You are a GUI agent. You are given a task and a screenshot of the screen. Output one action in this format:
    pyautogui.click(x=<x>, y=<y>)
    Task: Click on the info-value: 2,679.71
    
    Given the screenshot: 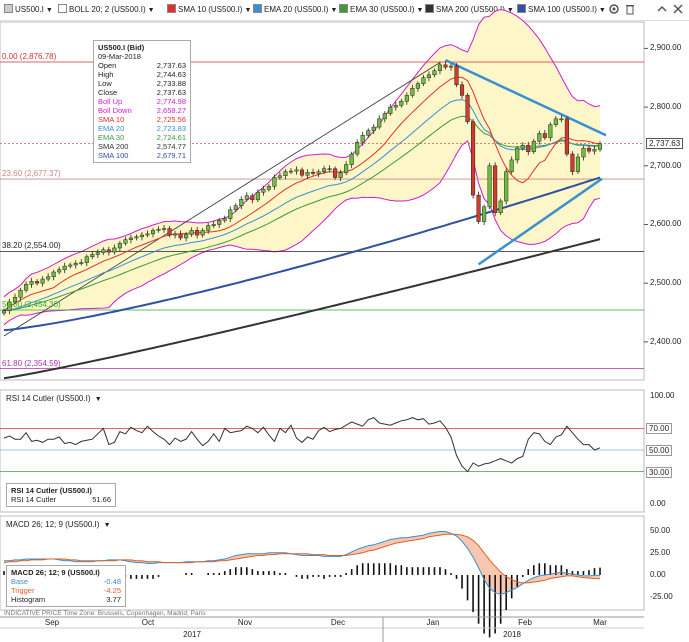 What is the action you would take?
    pyautogui.click(x=171, y=155)
    